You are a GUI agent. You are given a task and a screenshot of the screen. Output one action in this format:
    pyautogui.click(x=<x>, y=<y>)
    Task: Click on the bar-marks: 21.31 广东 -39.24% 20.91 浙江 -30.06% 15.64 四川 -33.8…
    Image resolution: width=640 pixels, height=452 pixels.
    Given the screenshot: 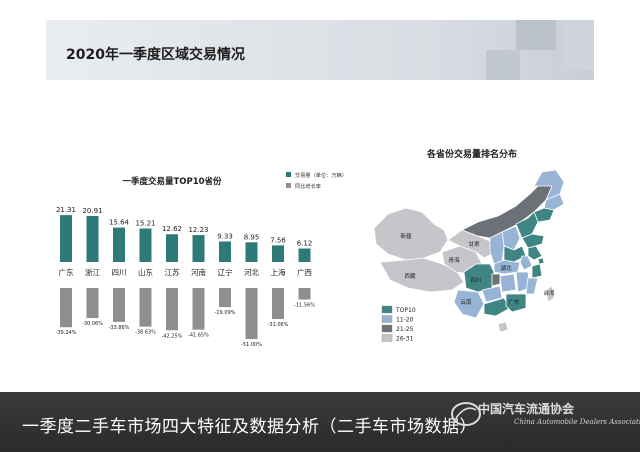 What is the action you would take?
    pyautogui.click(x=186, y=277)
    